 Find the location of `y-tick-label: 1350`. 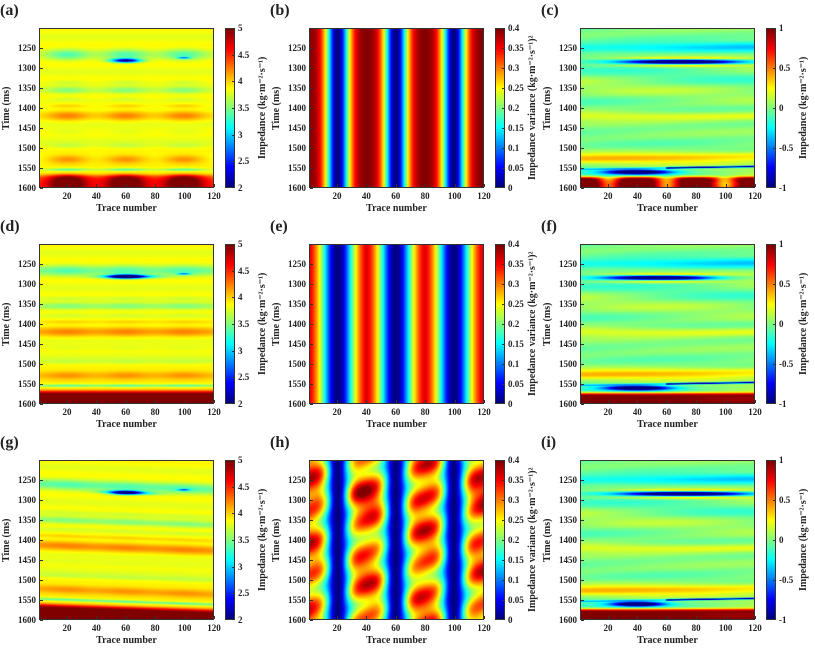

y-tick-label: 1350 is located at coordinates (27, 520).